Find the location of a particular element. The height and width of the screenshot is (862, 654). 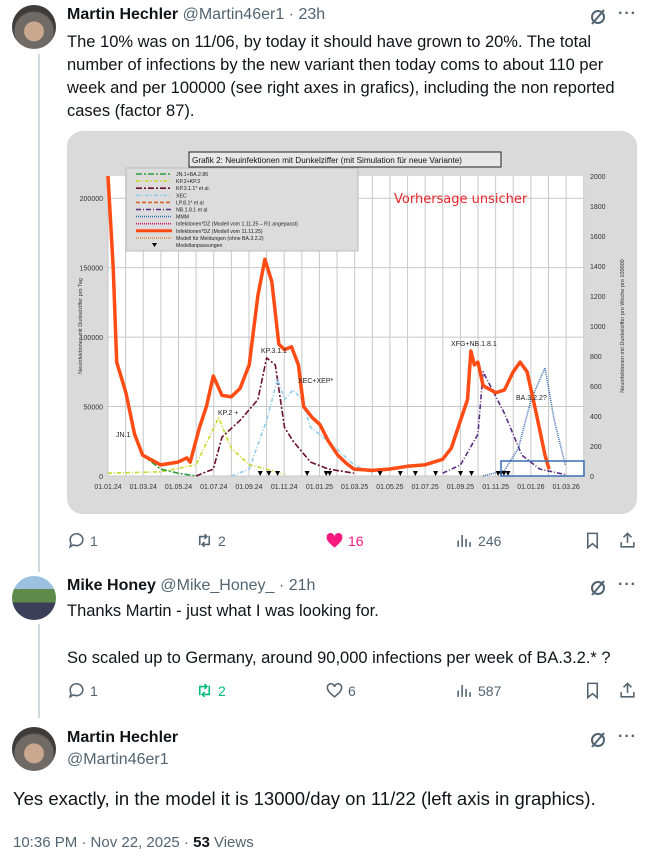

chart-annotation: BA.3.2.2? is located at coordinates (531, 398).